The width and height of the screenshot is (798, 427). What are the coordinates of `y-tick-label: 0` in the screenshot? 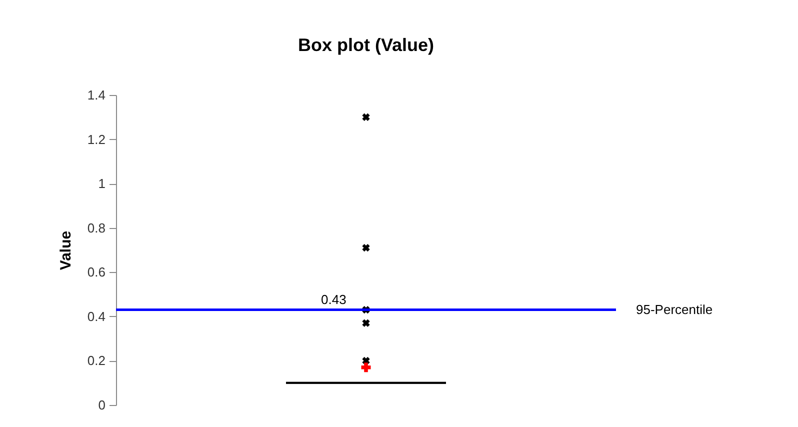 It's located at (102, 405).